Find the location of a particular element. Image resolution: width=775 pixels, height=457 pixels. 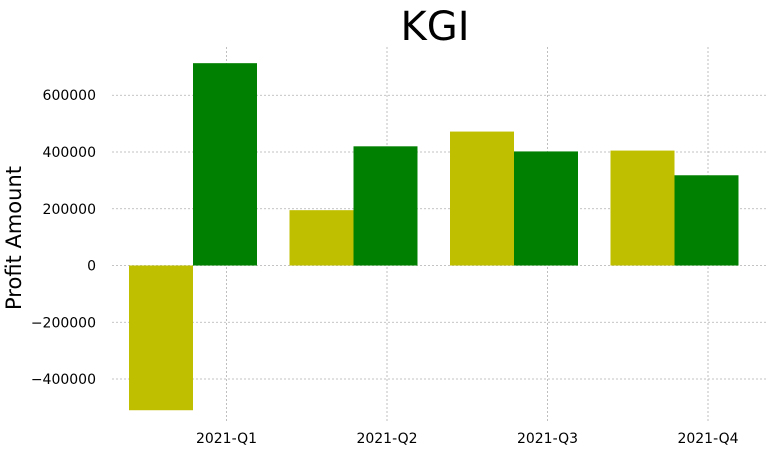

bar-series2-2021-q4 is located at coordinates (706, 220).